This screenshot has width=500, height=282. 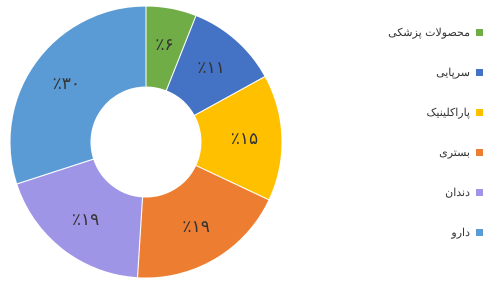 What do you see at coordinates (453, 72) in the screenshot?
I see `legend-label: سرپایی` at bounding box center [453, 72].